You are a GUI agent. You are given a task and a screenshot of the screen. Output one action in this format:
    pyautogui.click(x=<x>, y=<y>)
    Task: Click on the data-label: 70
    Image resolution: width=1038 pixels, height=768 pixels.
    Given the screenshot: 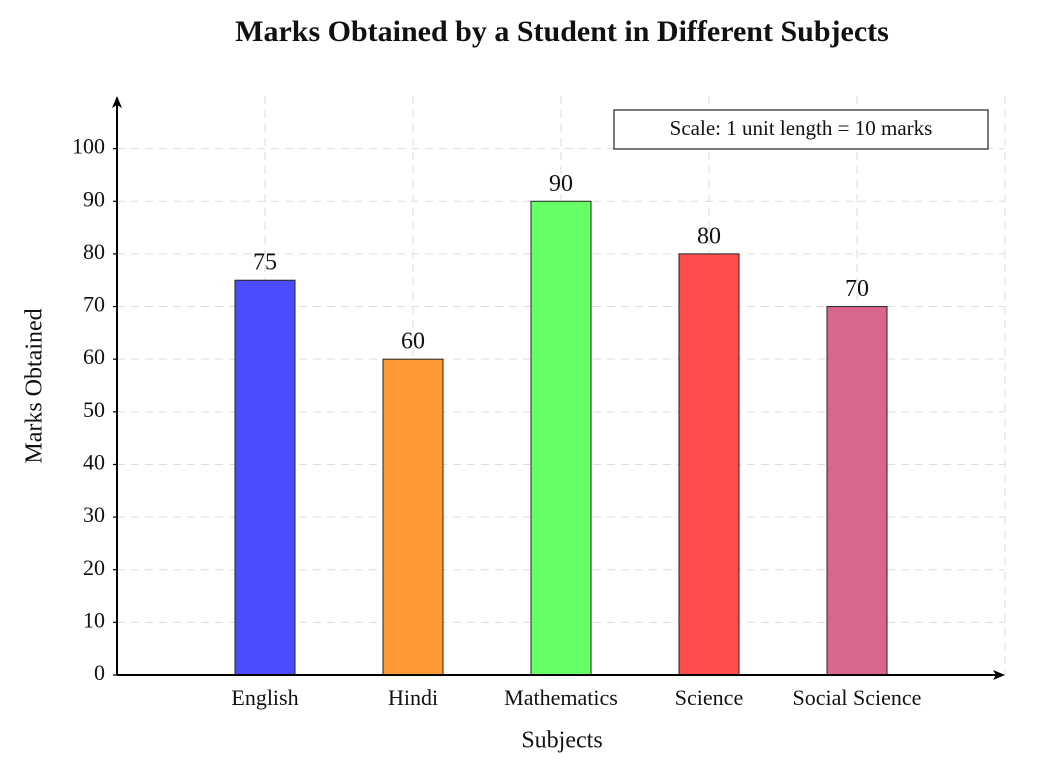 What is the action you would take?
    pyautogui.click(x=857, y=289)
    